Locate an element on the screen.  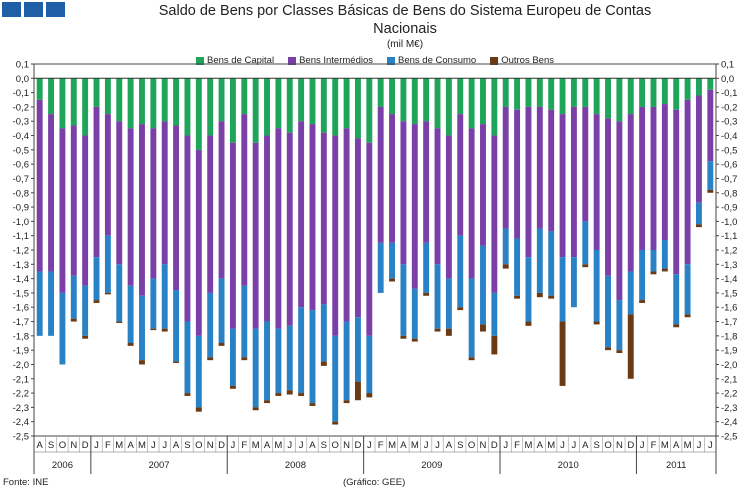
y-tick-label-right: -2,1 is located at coordinates (729, 379).